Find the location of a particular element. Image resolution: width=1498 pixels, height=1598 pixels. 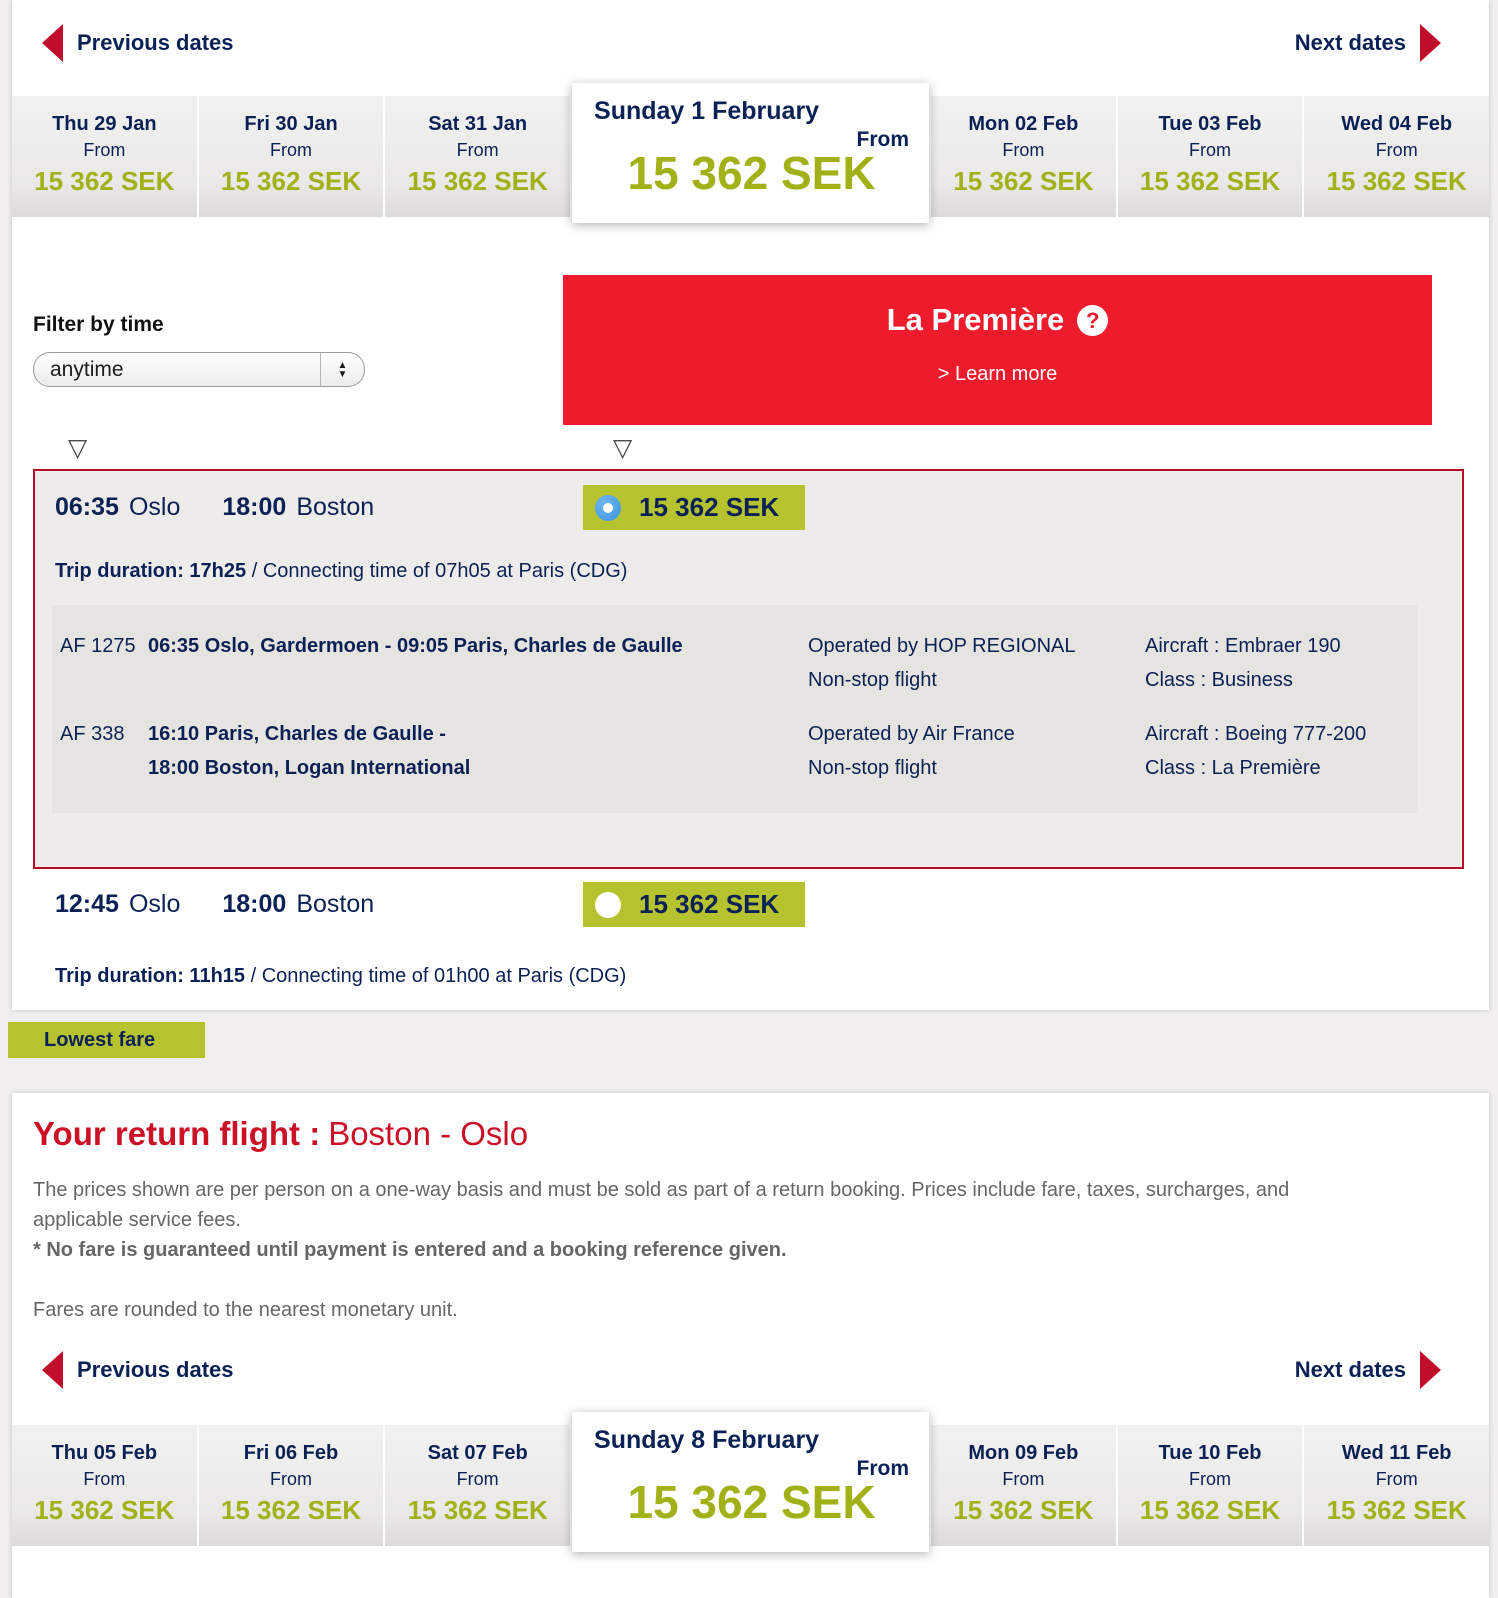

date-tab-day: Sunday 1 February is located at coordinates (707, 111).